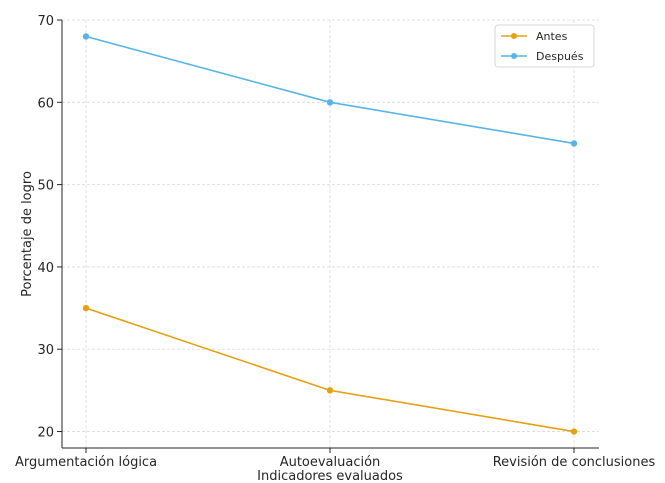  I want to click on y-tick-label: 70, so click(45, 21).